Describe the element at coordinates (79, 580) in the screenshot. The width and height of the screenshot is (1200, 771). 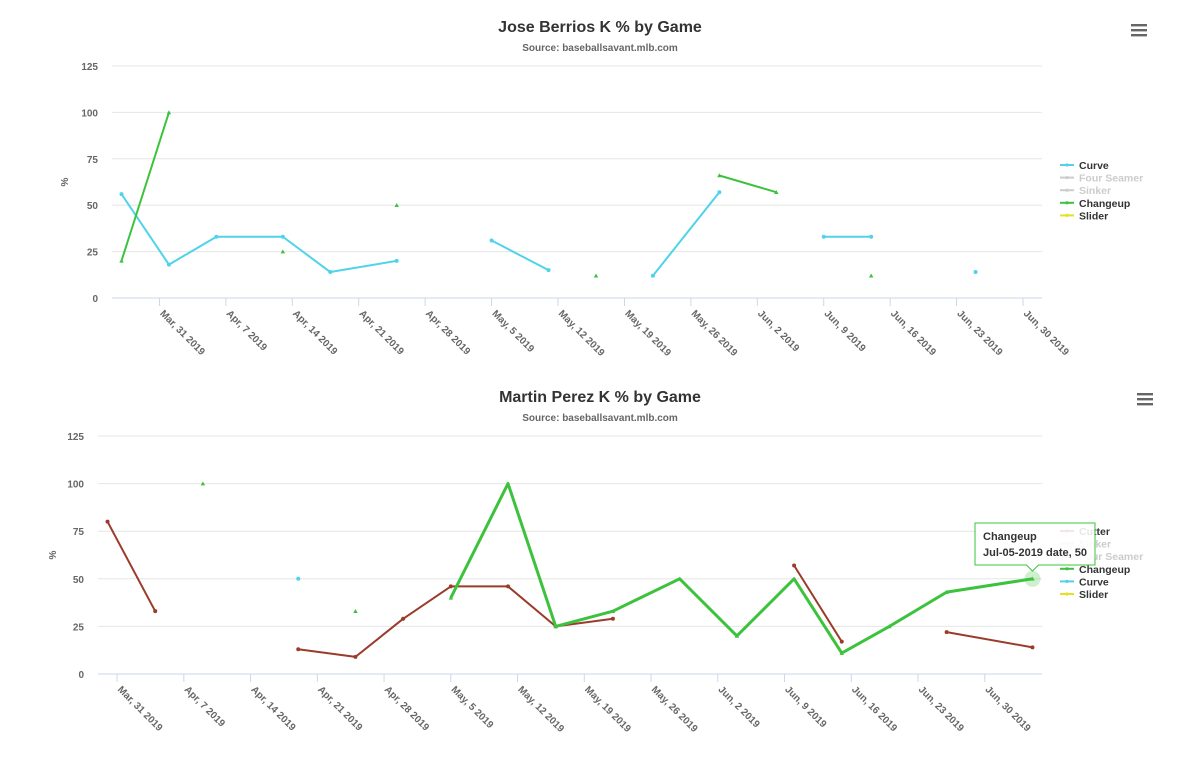
I see `y-tick-label: 50` at that location.